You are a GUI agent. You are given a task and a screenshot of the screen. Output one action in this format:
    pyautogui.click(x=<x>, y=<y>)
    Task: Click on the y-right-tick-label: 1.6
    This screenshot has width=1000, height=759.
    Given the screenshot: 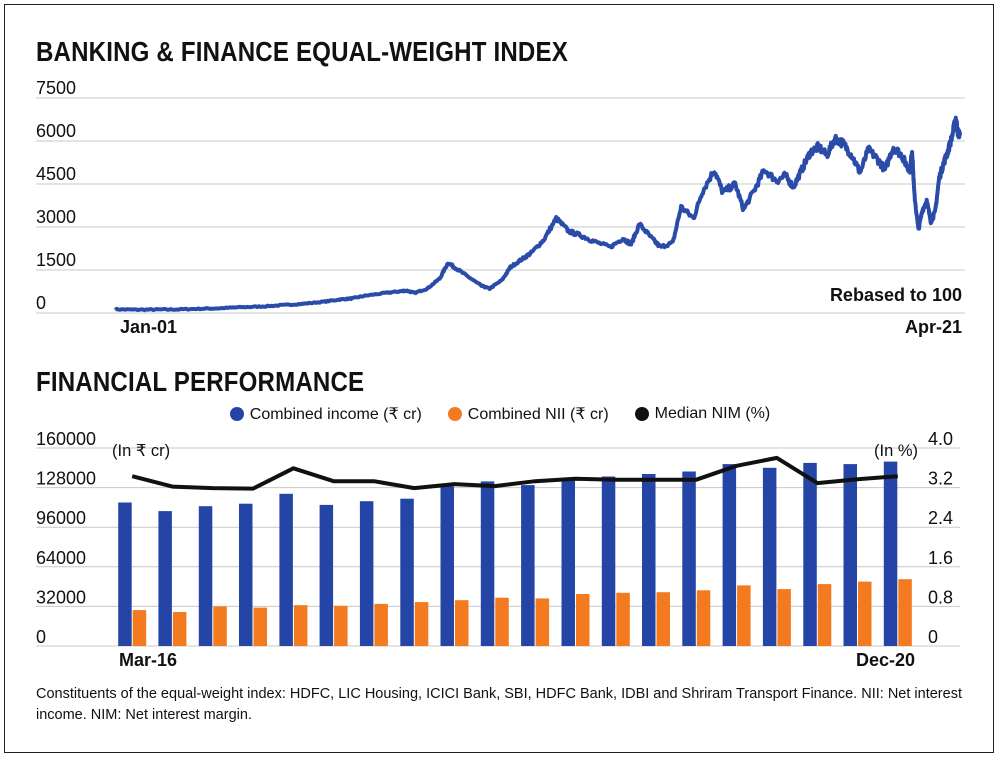 What is the action you would take?
    pyautogui.click(x=940, y=558)
    